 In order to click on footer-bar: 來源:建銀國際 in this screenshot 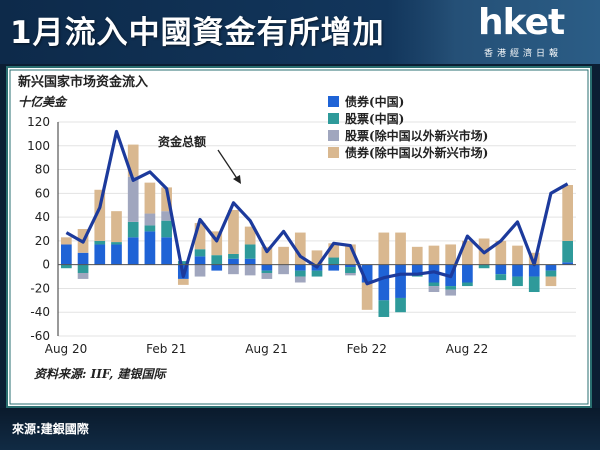, I will do `click(300, 429)`.